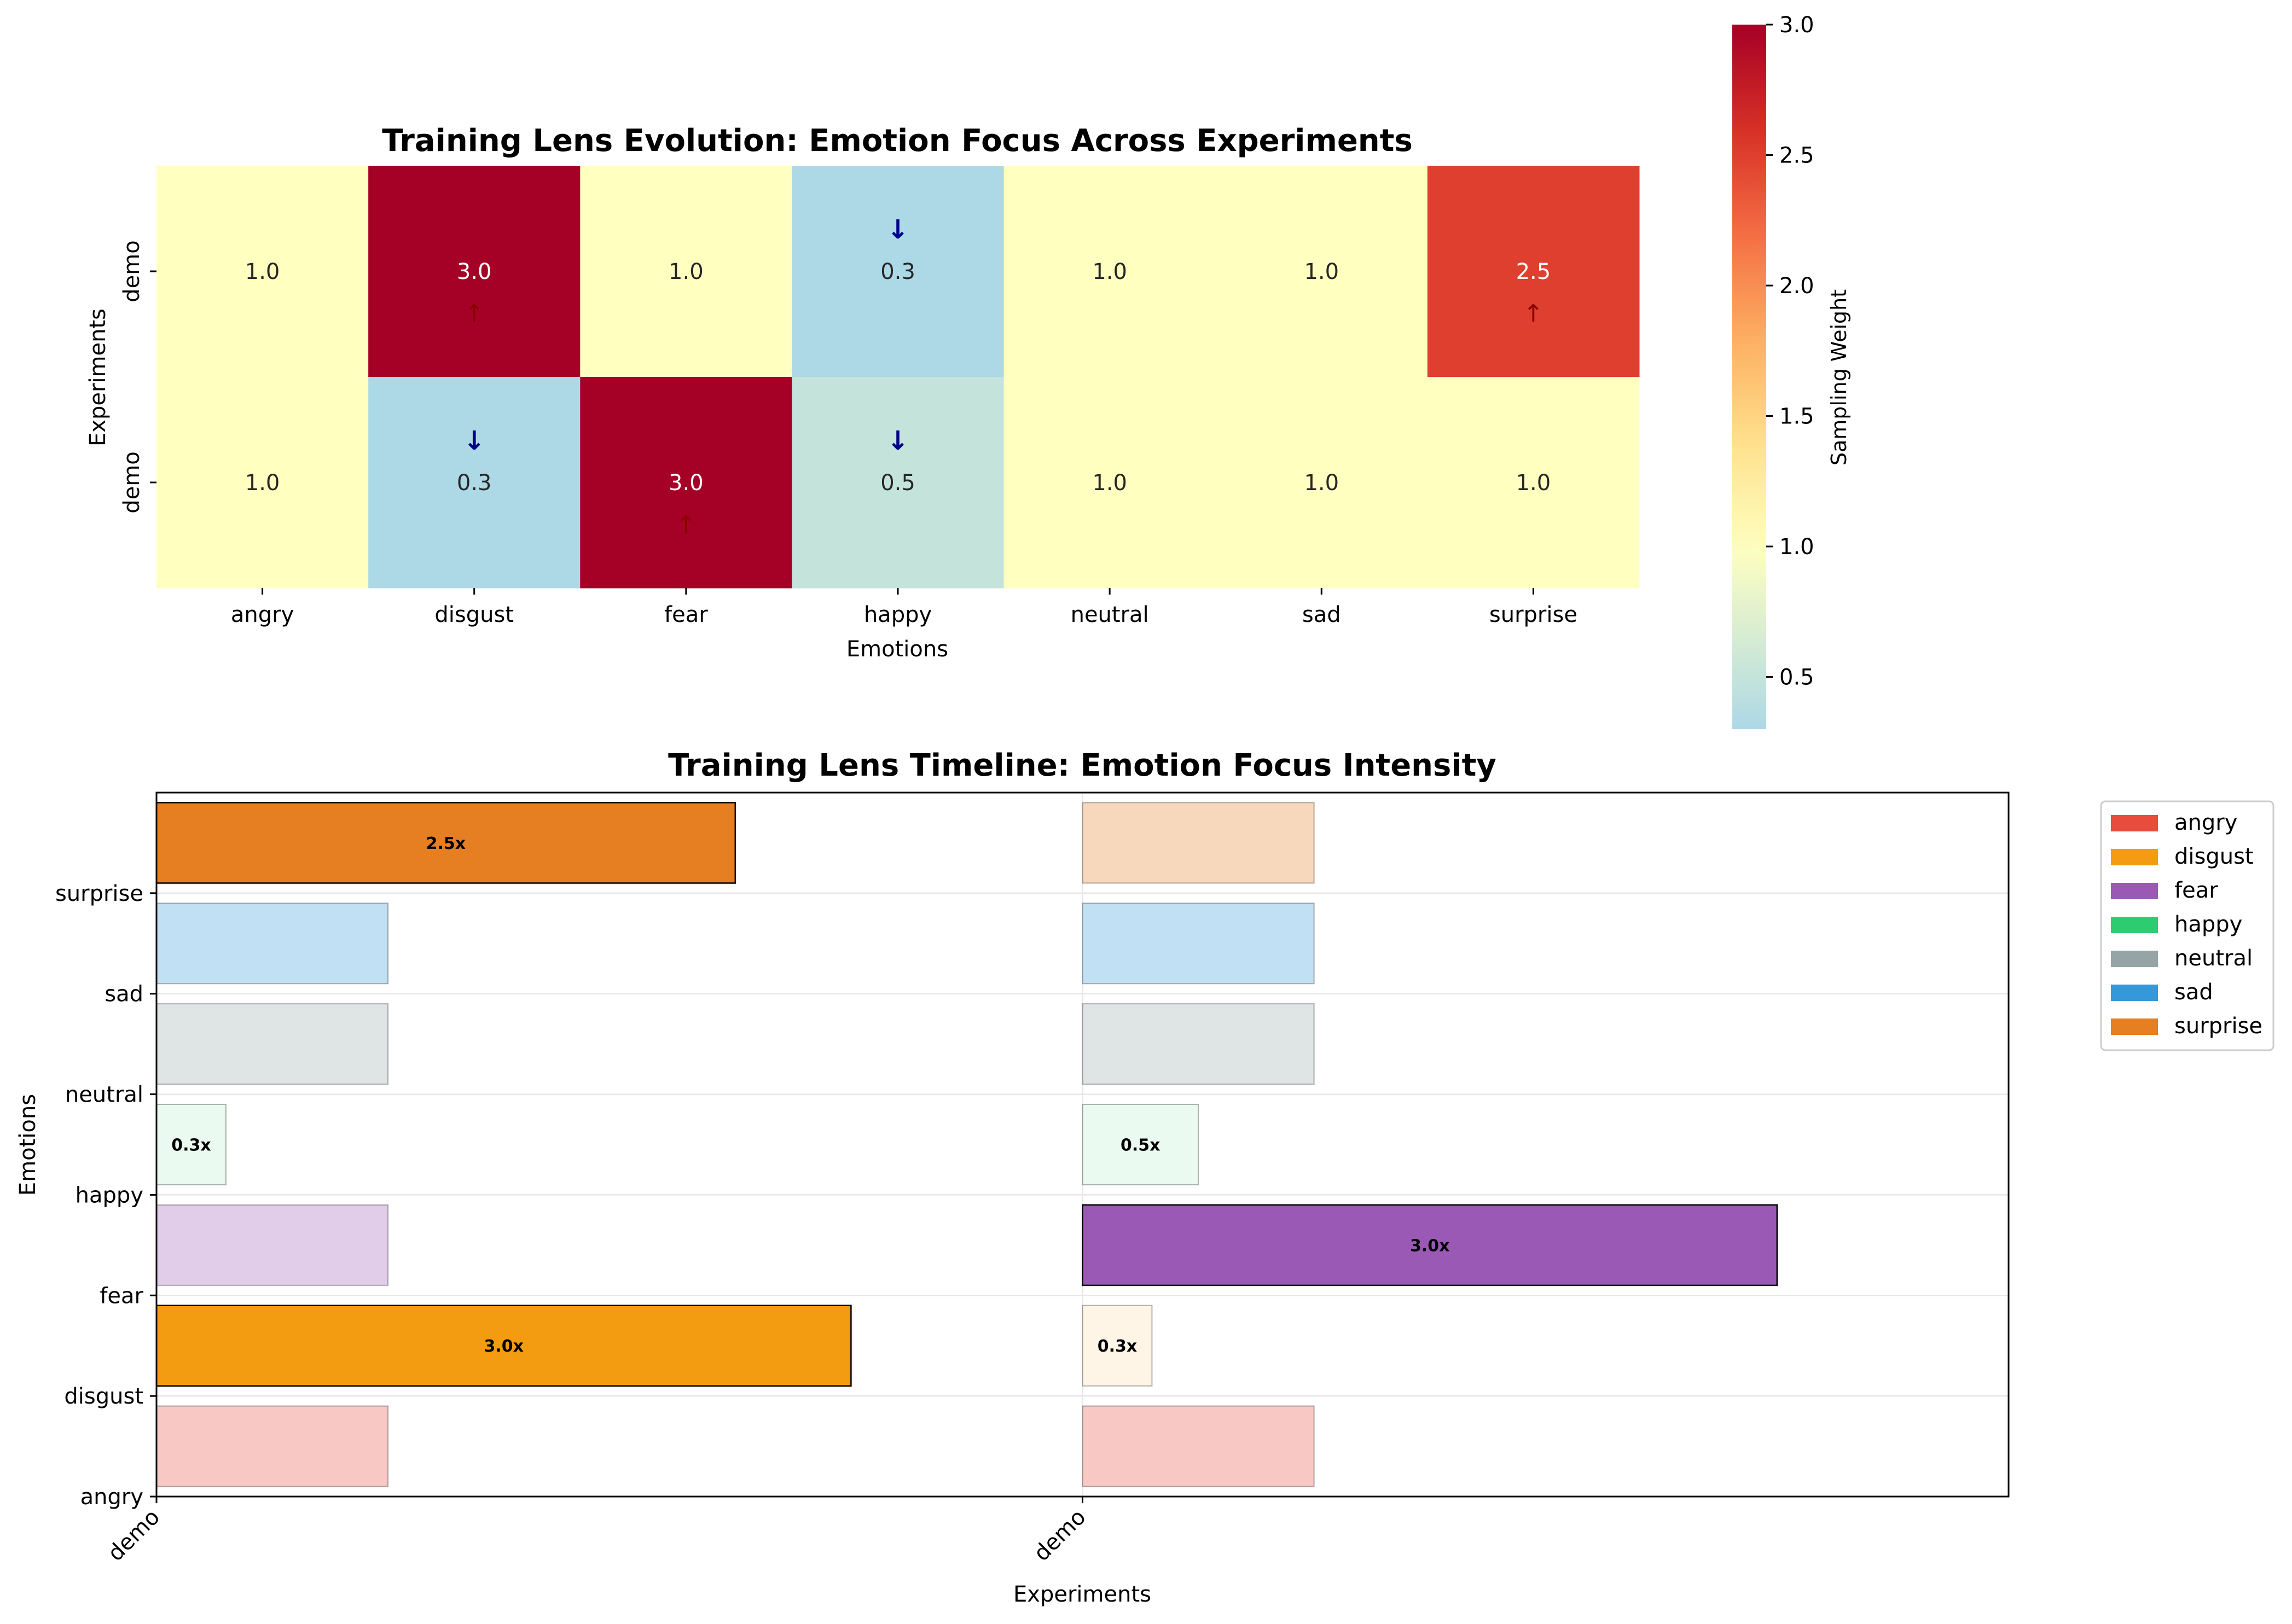 The height and width of the screenshot is (1624, 2292). I want to click on timeline-y-tick-label: angry, so click(111, 1497).